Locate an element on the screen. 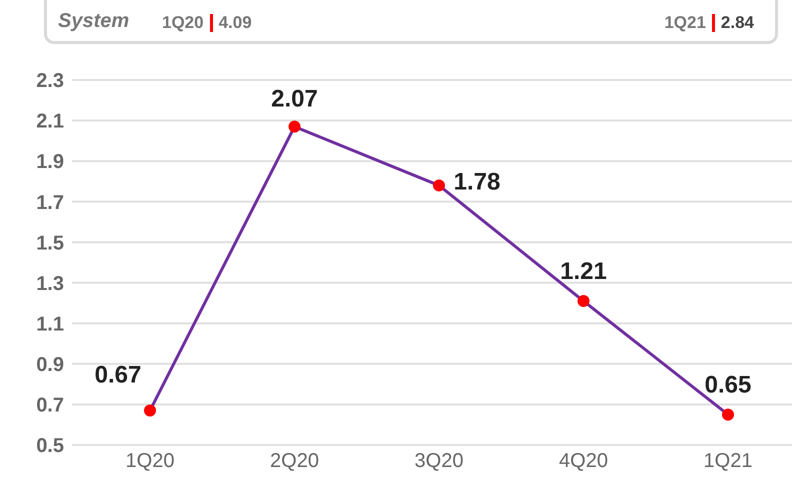  y-tick-label: 2.1 is located at coordinates (50, 121).